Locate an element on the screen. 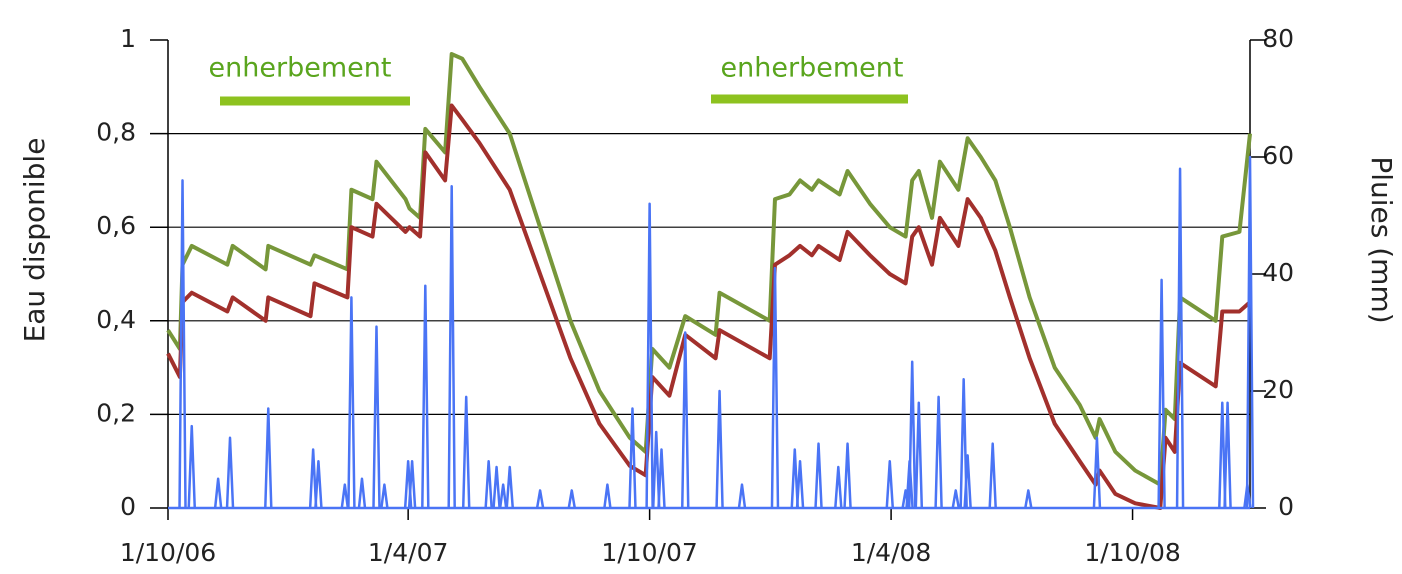 The width and height of the screenshot is (1402, 574). y-axis-label: Eau disponible is located at coordinates (34, 240).